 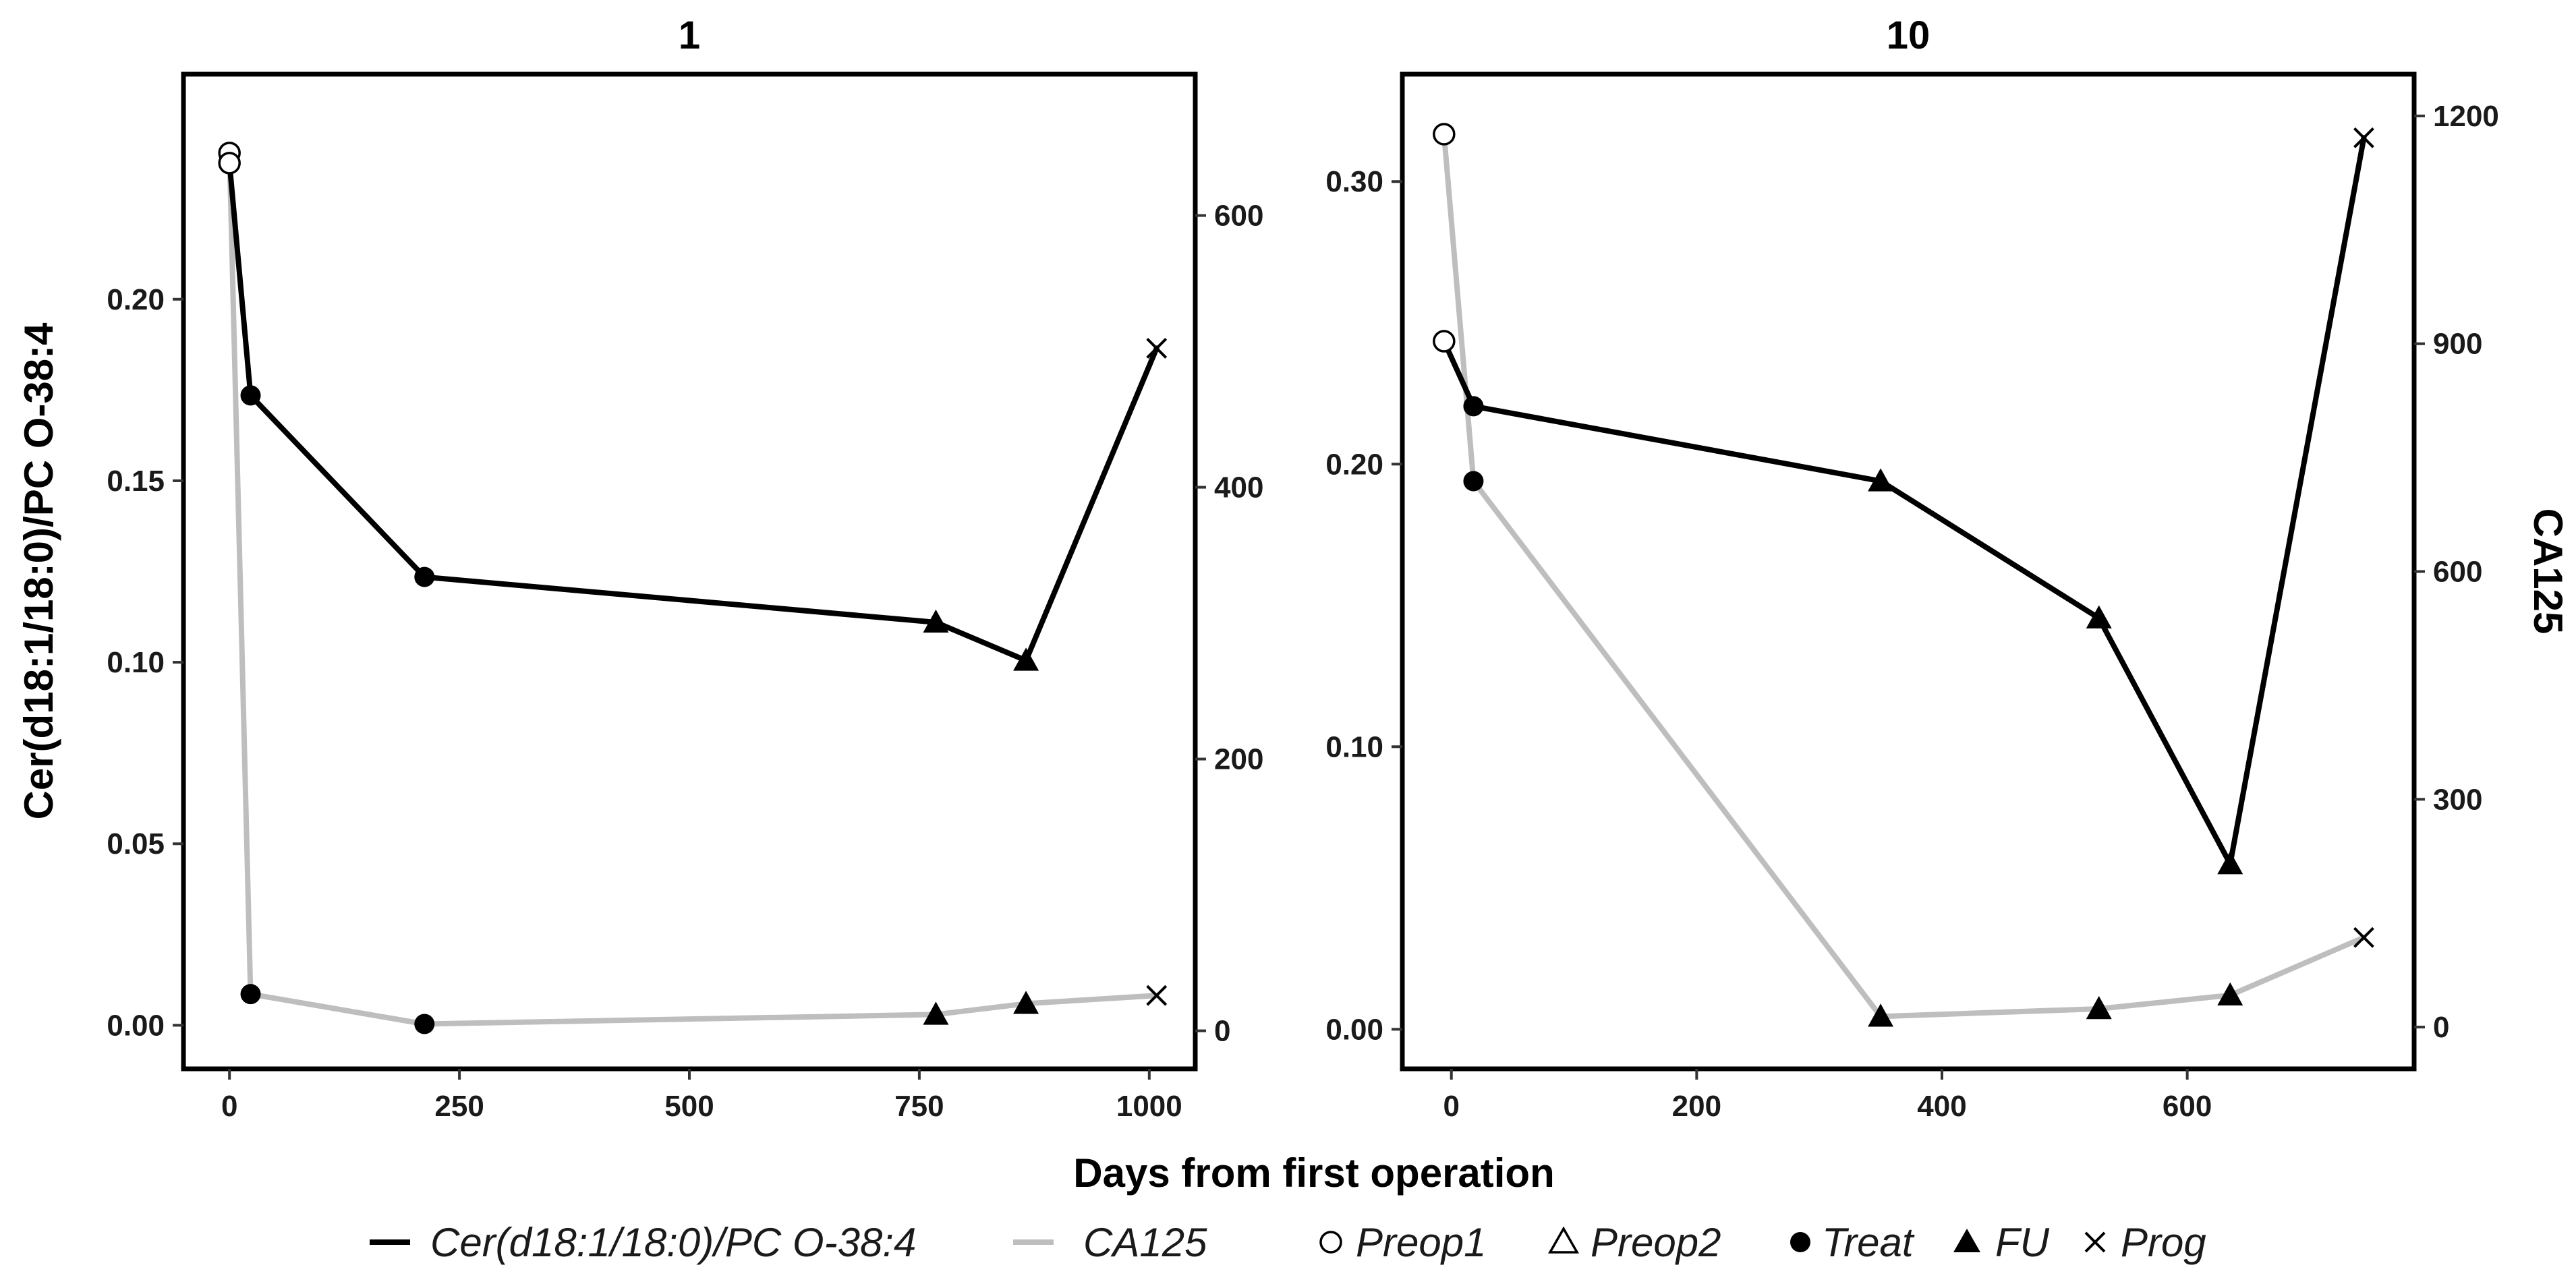 I want to click on panel-10-cer-d18-1-18-0-pc-o-38-4-point-5-fu-marker, so click(x=2230, y=863).